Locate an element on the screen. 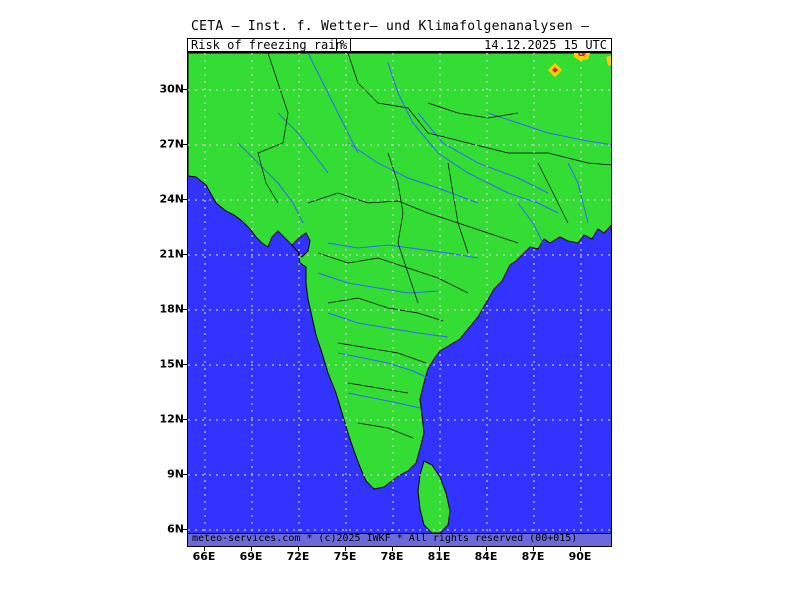  lon-label-81e: 81E is located at coordinates (439, 556).